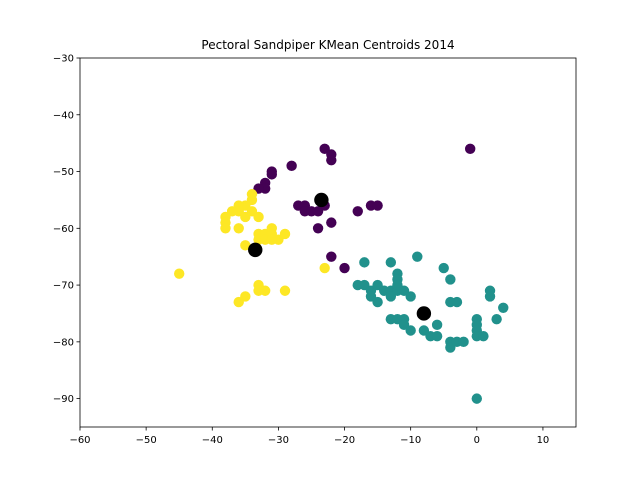 Image resolution: width=640 pixels, height=480 pixels. I want to click on y-tick-label: −50, so click(63, 172).